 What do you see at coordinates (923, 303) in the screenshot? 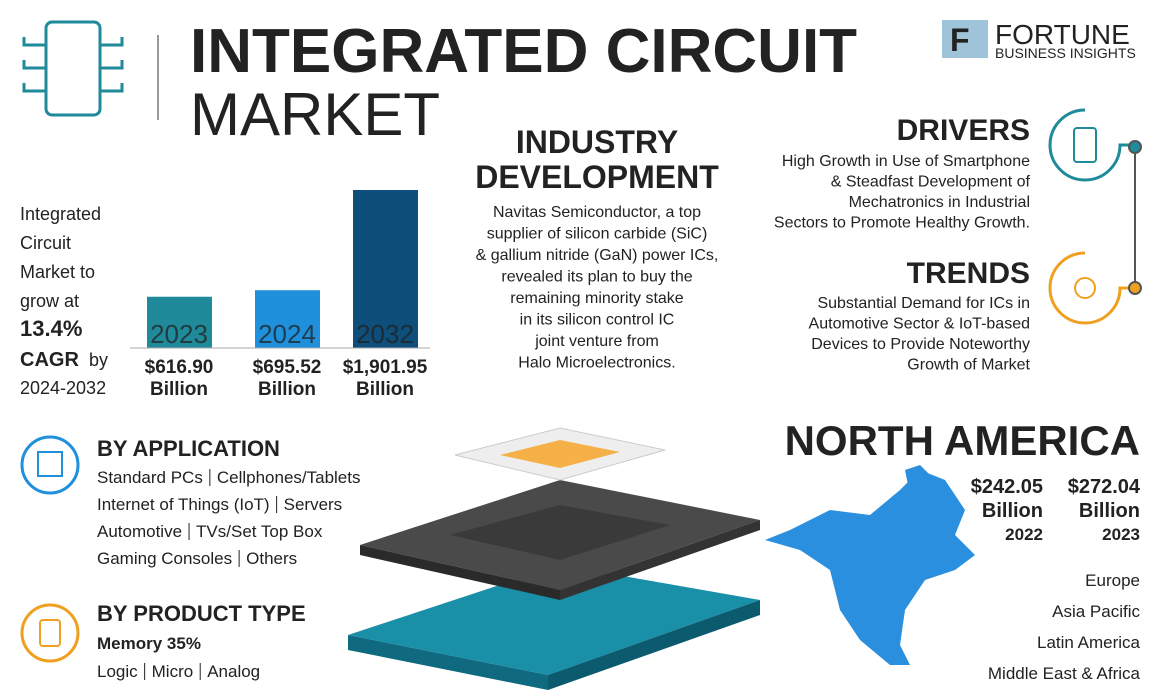
I see `trends-text: Substantial Demand for ICs in` at bounding box center [923, 303].